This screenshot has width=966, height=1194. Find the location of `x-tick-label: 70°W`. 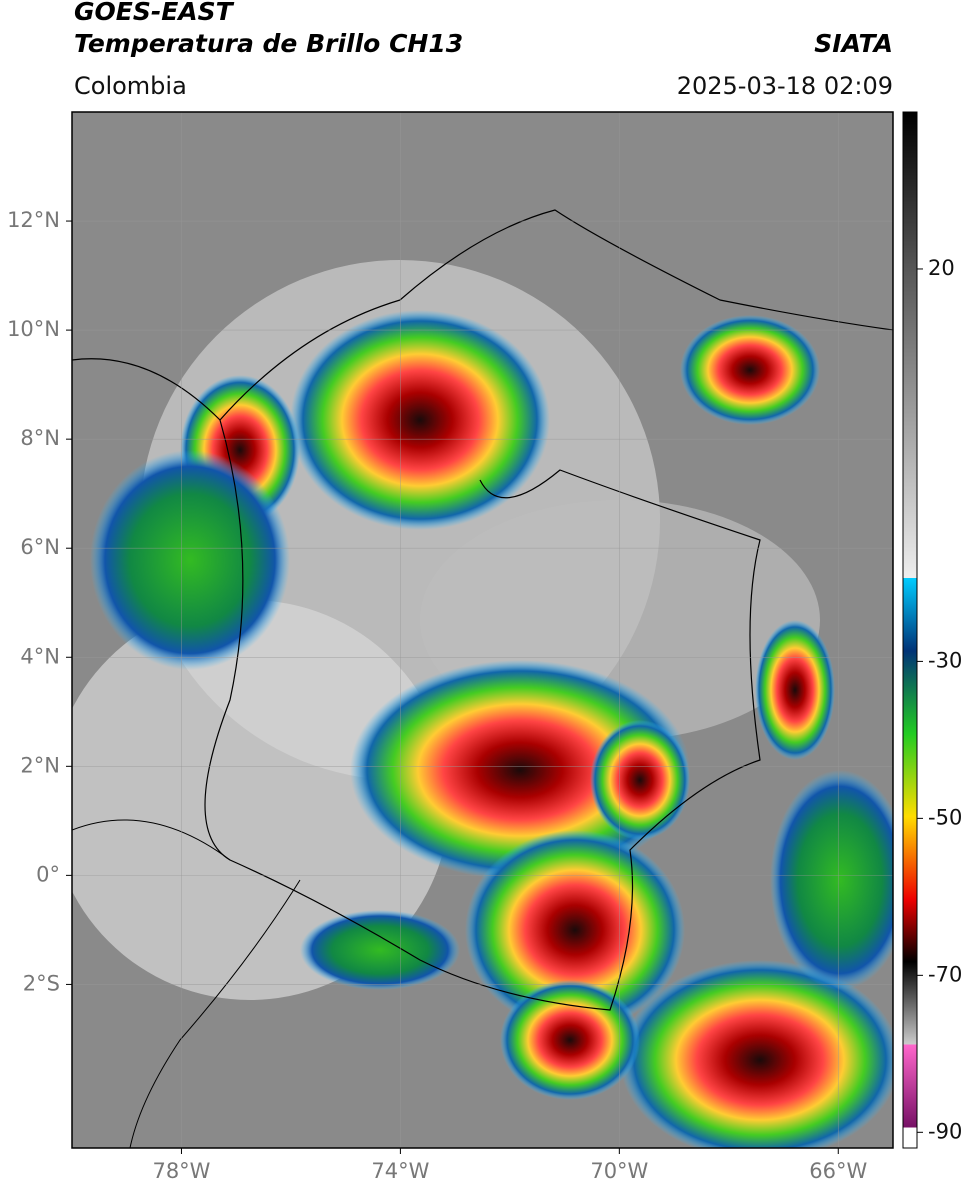

x-tick-label: 70°W is located at coordinates (619, 1171).